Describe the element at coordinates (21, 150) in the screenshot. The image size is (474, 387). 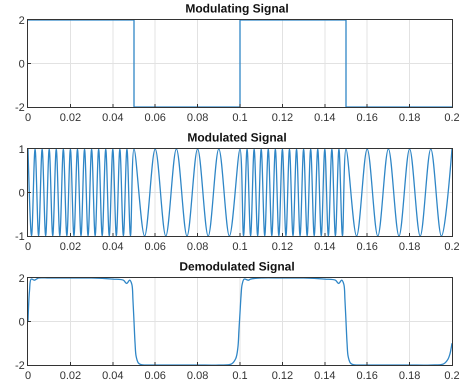
I see `y-tick-label: 1` at that location.